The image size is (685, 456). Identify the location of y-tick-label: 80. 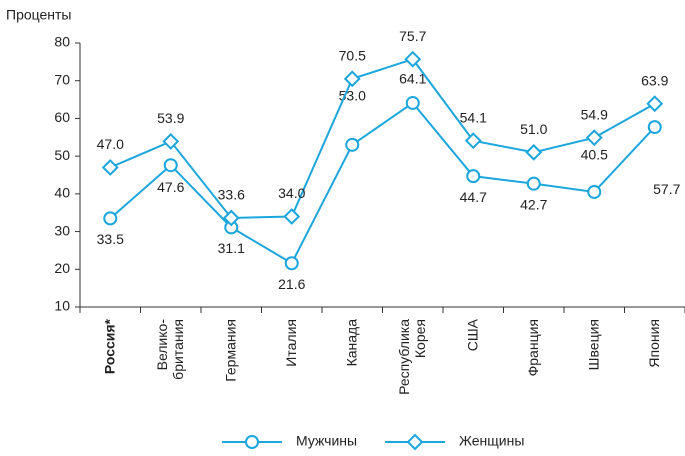
(62, 42).